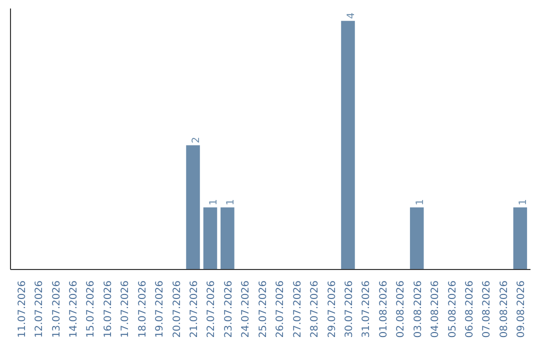 This screenshot has width=540, height=340. What do you see at coordinates (366, 309) in the screenshot?
I see `x-tick-label: 31.07.2026` at bounding box center [366, 309].